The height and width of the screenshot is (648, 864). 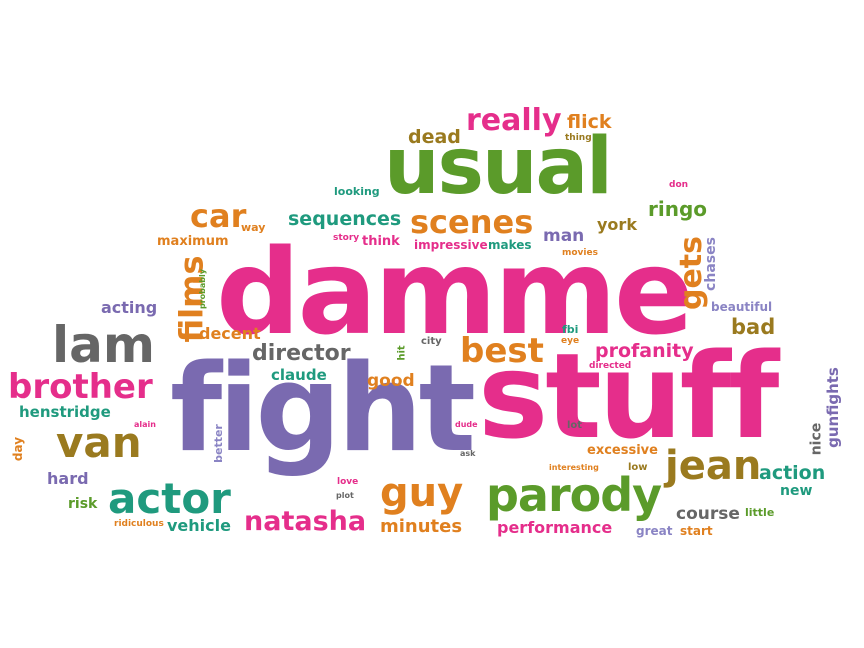 What do you see at coordinates (498, 167) in the screenshot?
I see `word-usual: usual` at bounding box center [498, 167].